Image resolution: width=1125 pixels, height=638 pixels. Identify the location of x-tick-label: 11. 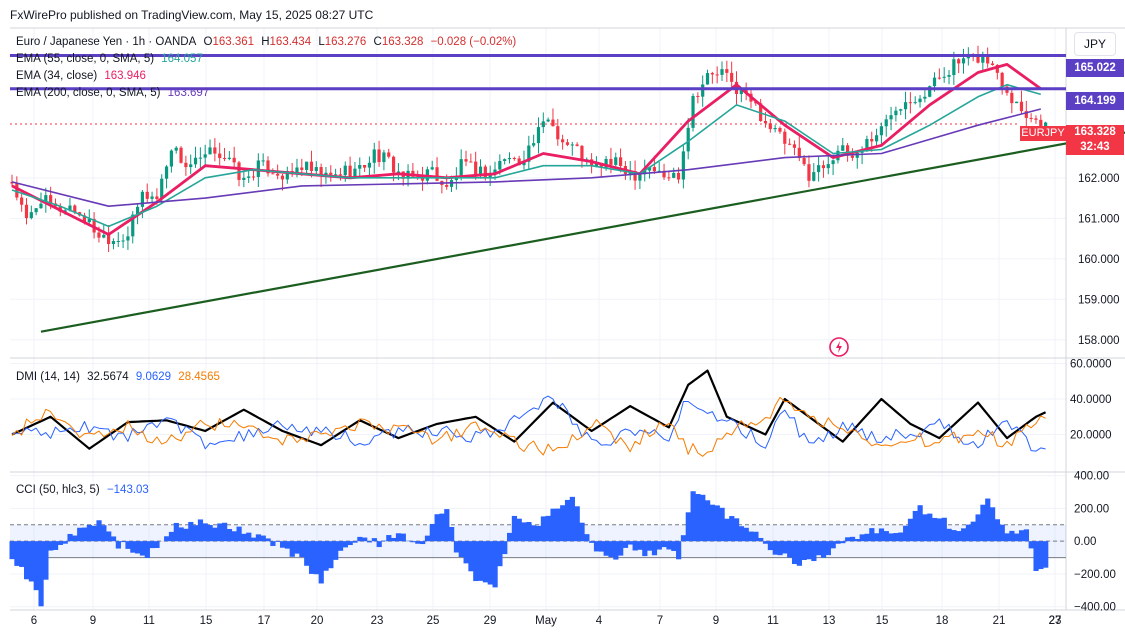
(149, 621).